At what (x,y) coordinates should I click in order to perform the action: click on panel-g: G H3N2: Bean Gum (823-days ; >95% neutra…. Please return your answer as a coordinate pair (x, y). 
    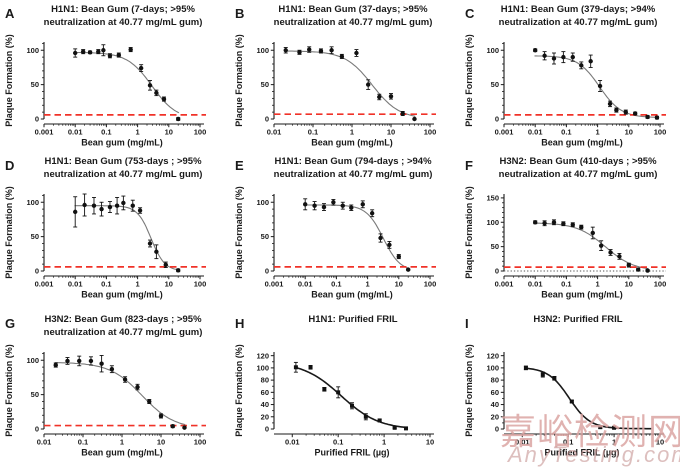
    Looking at the image, I should click on (115, 393).